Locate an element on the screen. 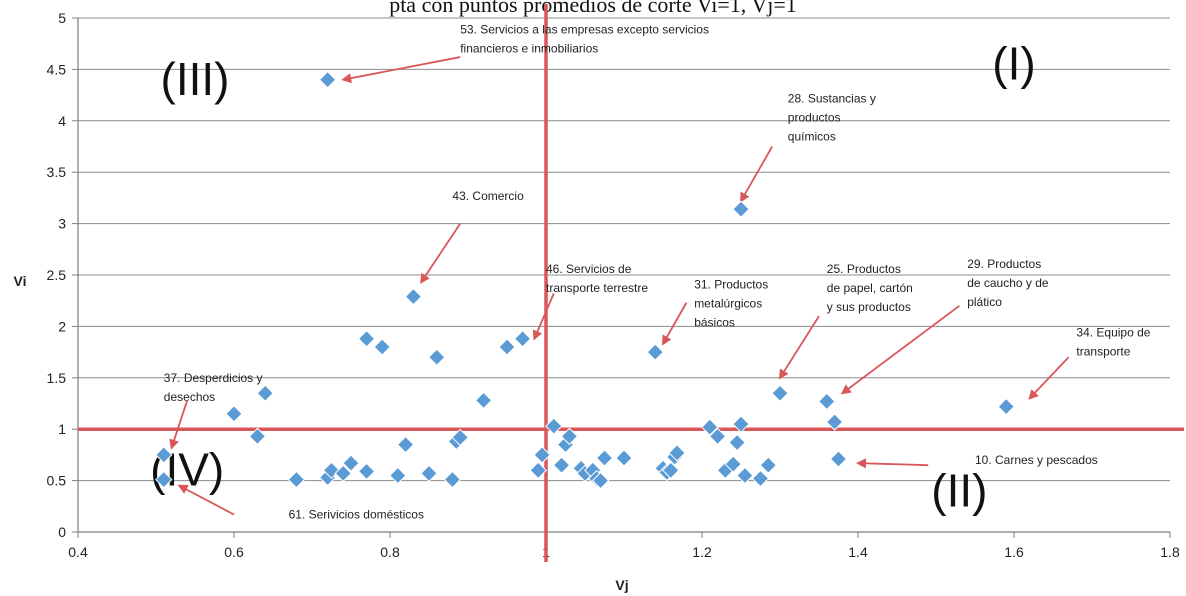 The width and height of the screenshot is (1186, 596). annotation-line: 46. Servicios de is located at coordinates (589, 269).